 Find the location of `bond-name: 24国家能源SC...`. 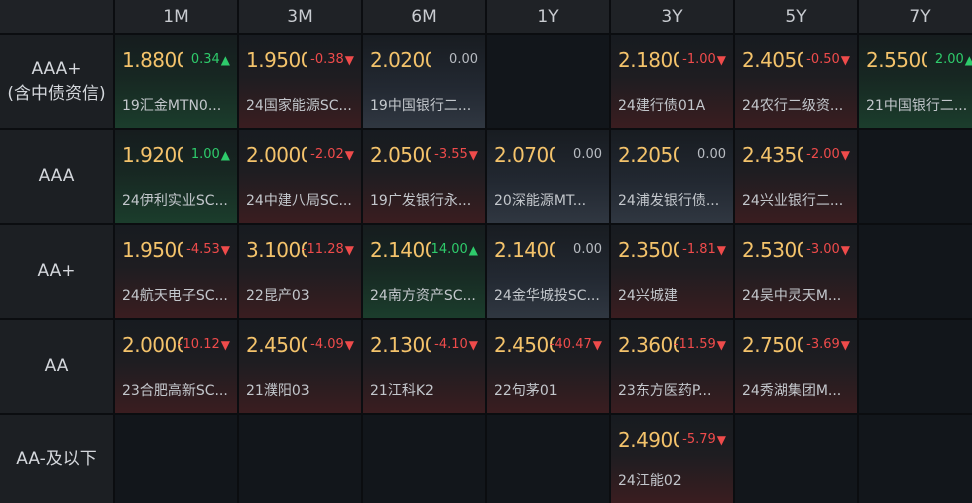

bond-name: 24国家能源SC... is located at coordinates (299, 106).